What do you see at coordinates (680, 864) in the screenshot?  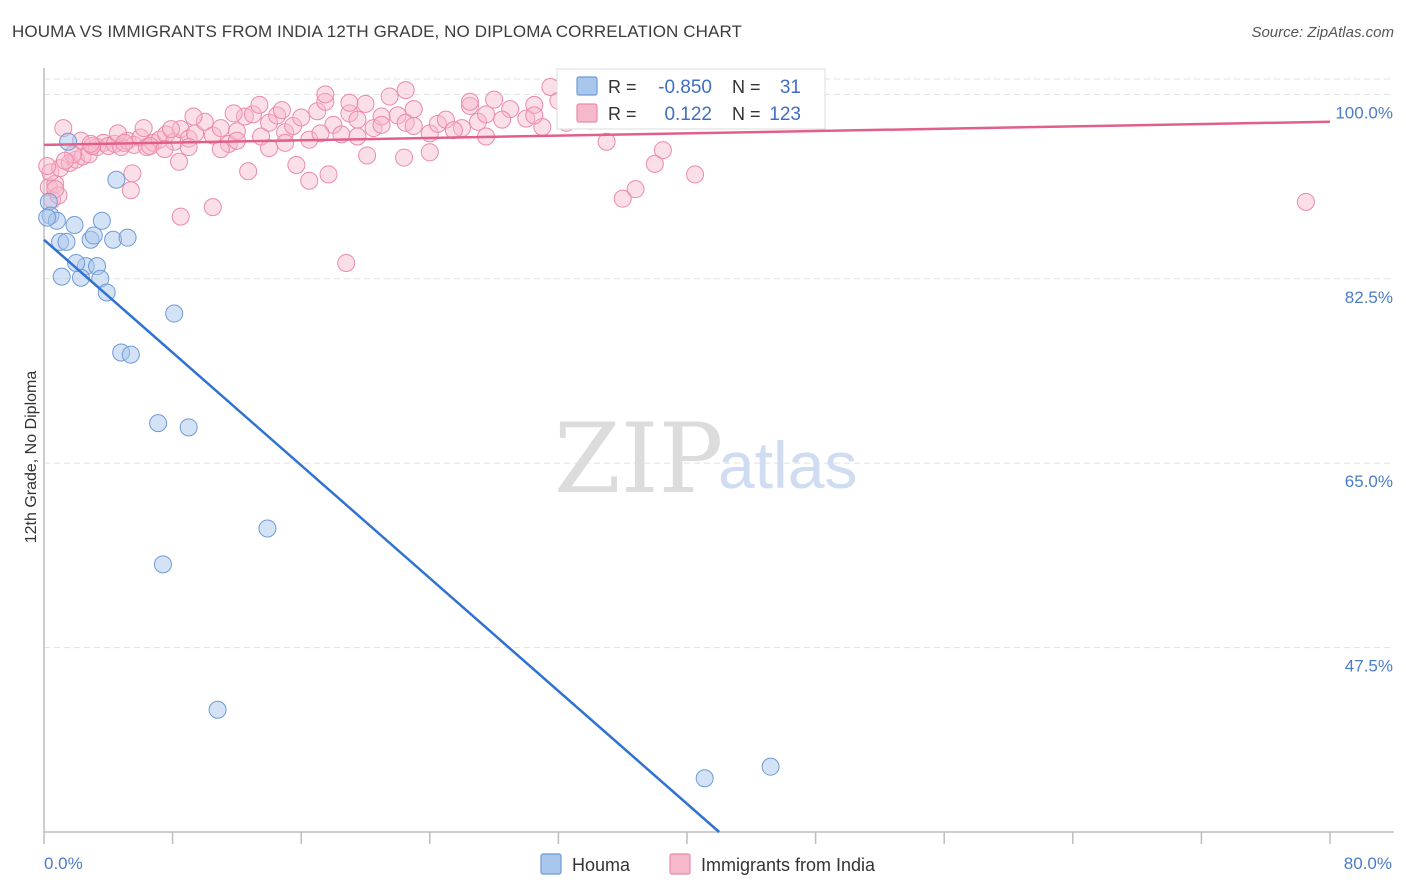 I see `legend-india-swatch` at bounding box center [680, 864].